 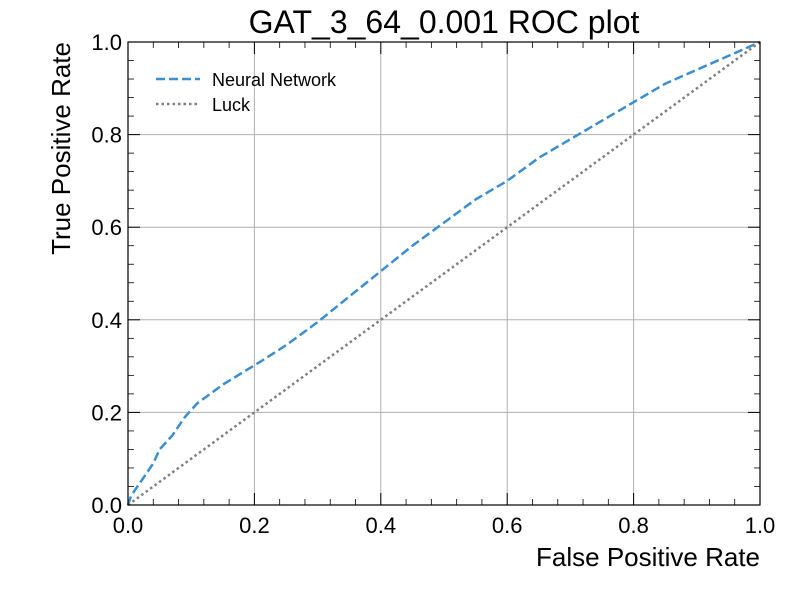 I want to click on y-tick-label: 0.0, so click(x=106, y=505).